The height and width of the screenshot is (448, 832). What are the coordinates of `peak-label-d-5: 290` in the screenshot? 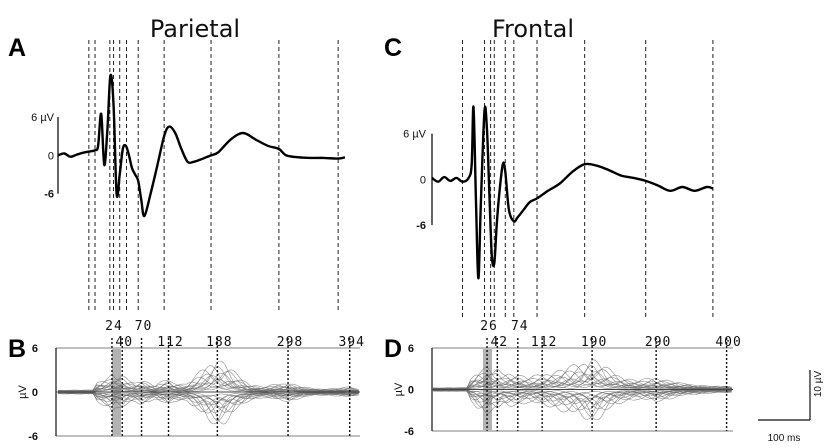 It's located at (658, 342).